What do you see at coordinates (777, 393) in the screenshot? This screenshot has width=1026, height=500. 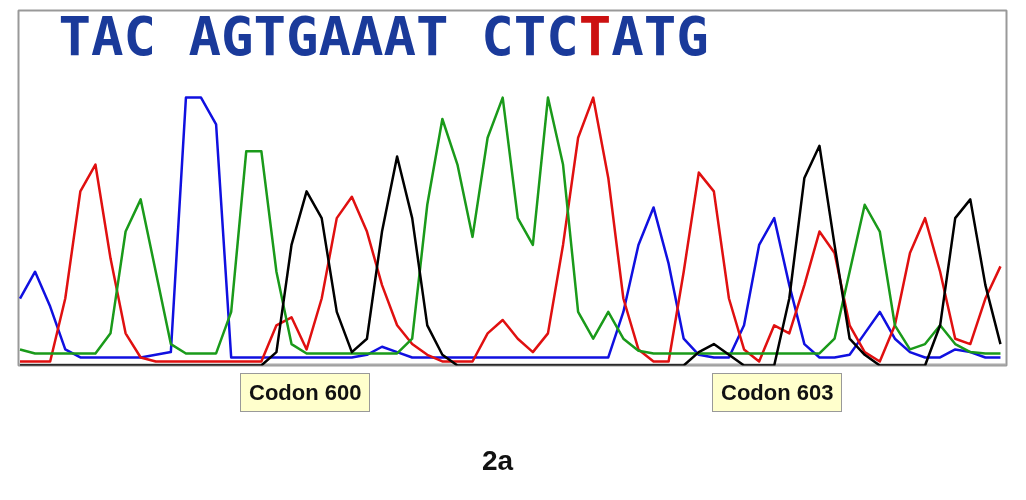 I see `text: Codon 603` at bounding box center [777, 393].